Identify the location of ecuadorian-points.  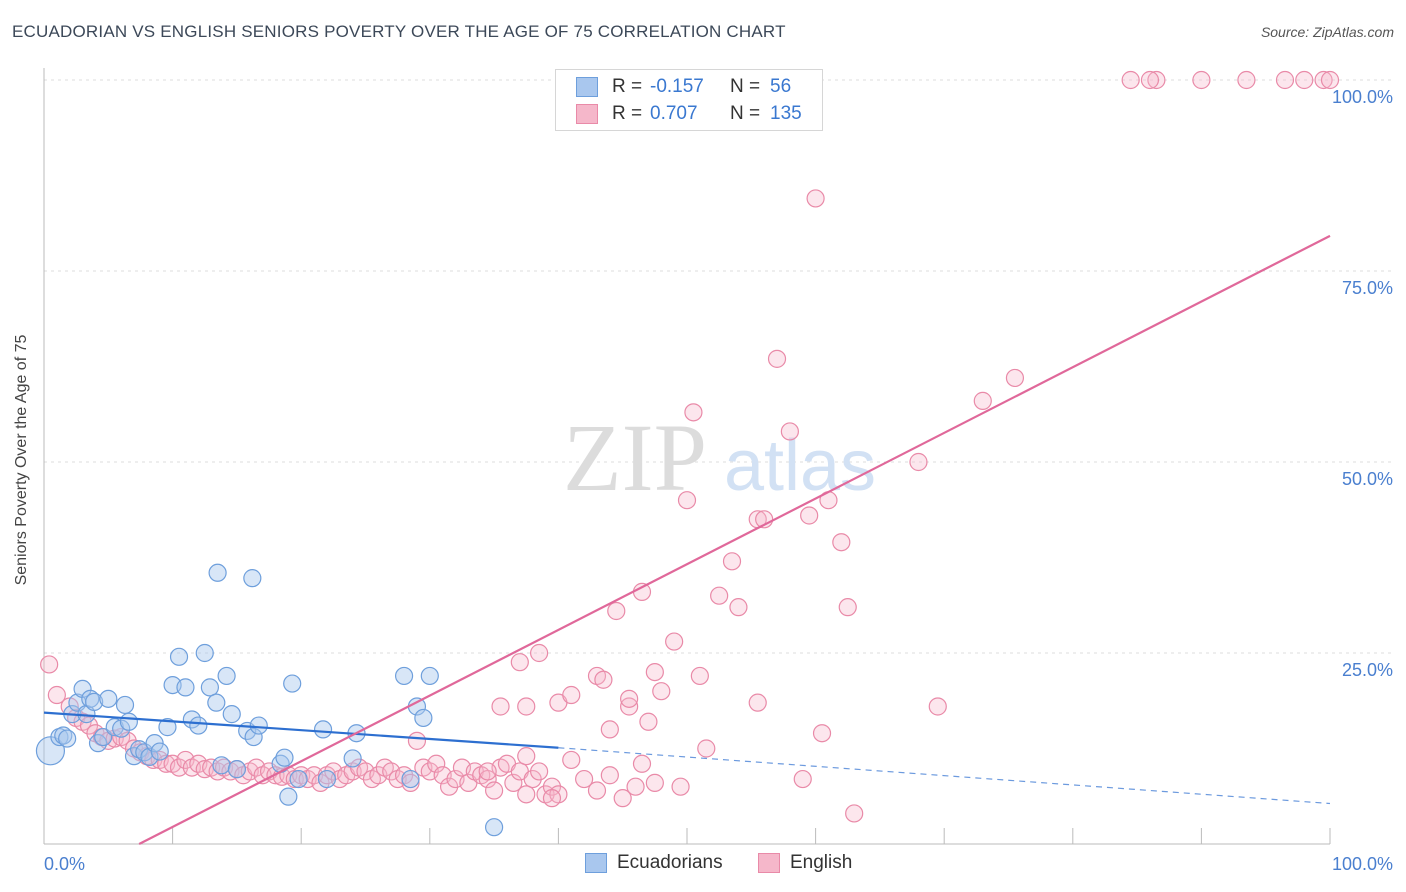
(269, 700).